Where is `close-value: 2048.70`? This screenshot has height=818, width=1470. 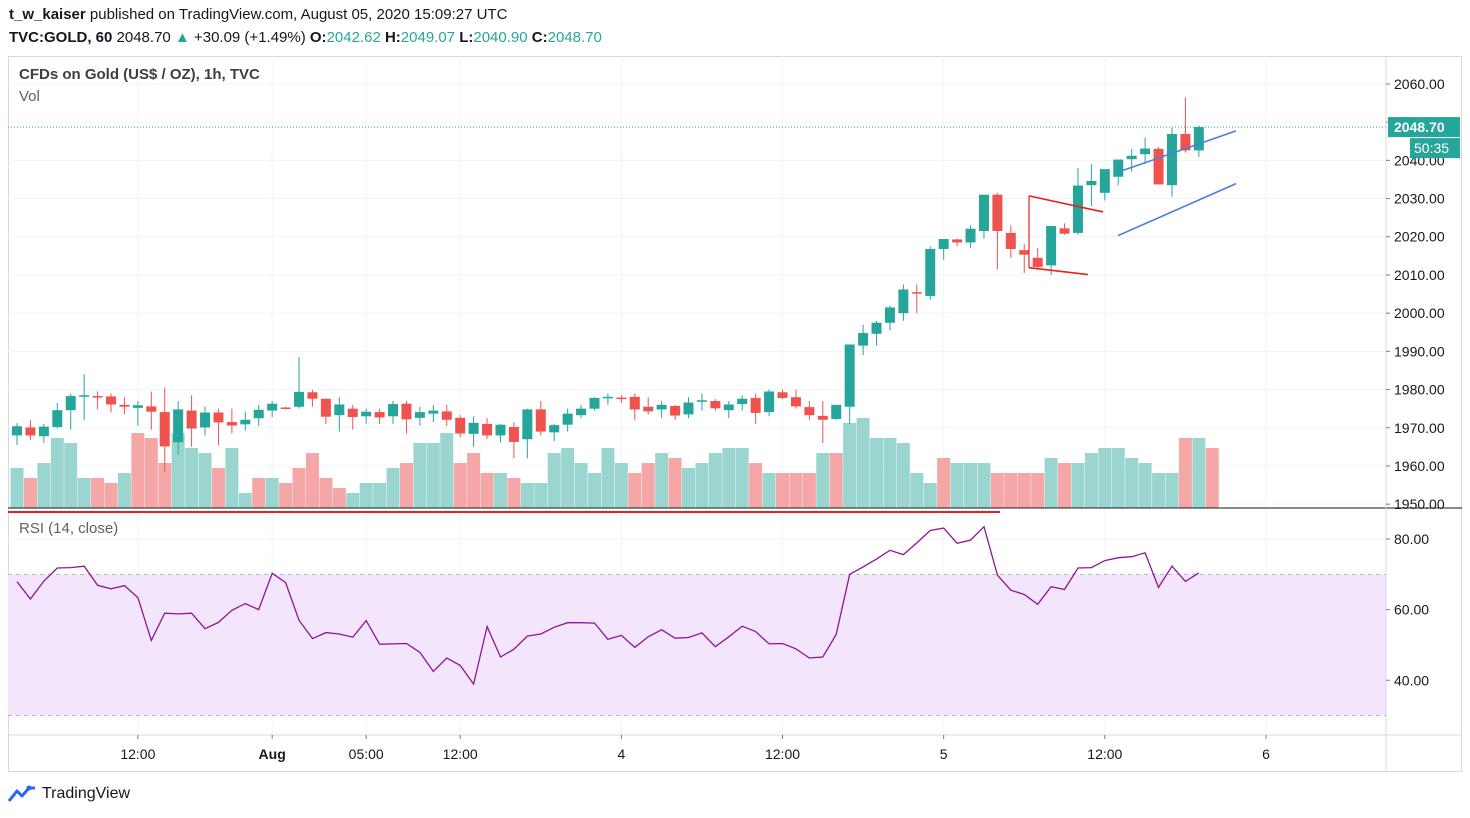 close-value: 2048.70 is located at coordinates (574, 37).